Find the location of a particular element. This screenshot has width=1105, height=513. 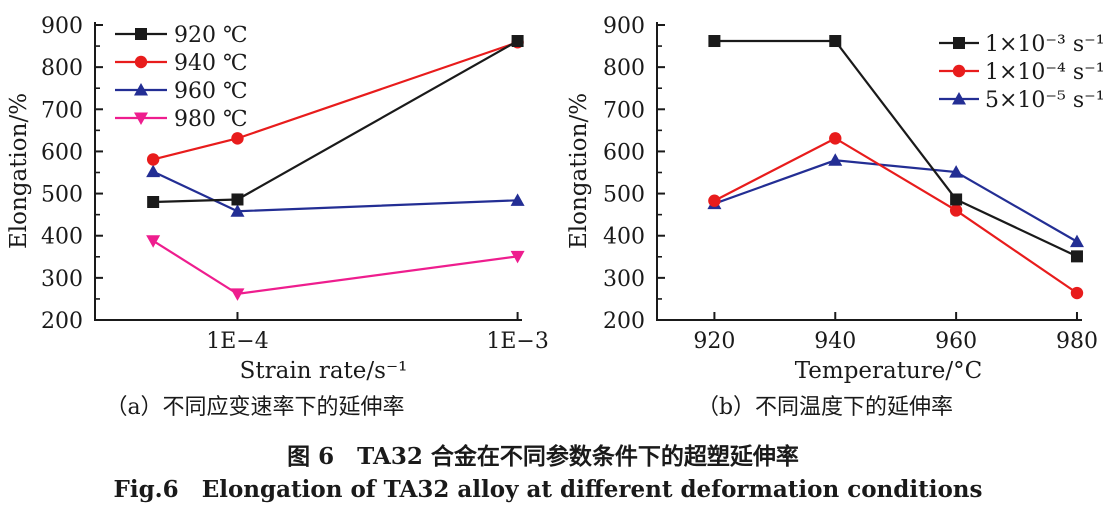

legend-label: 940 ℃ is located at coordinates (211, 63).